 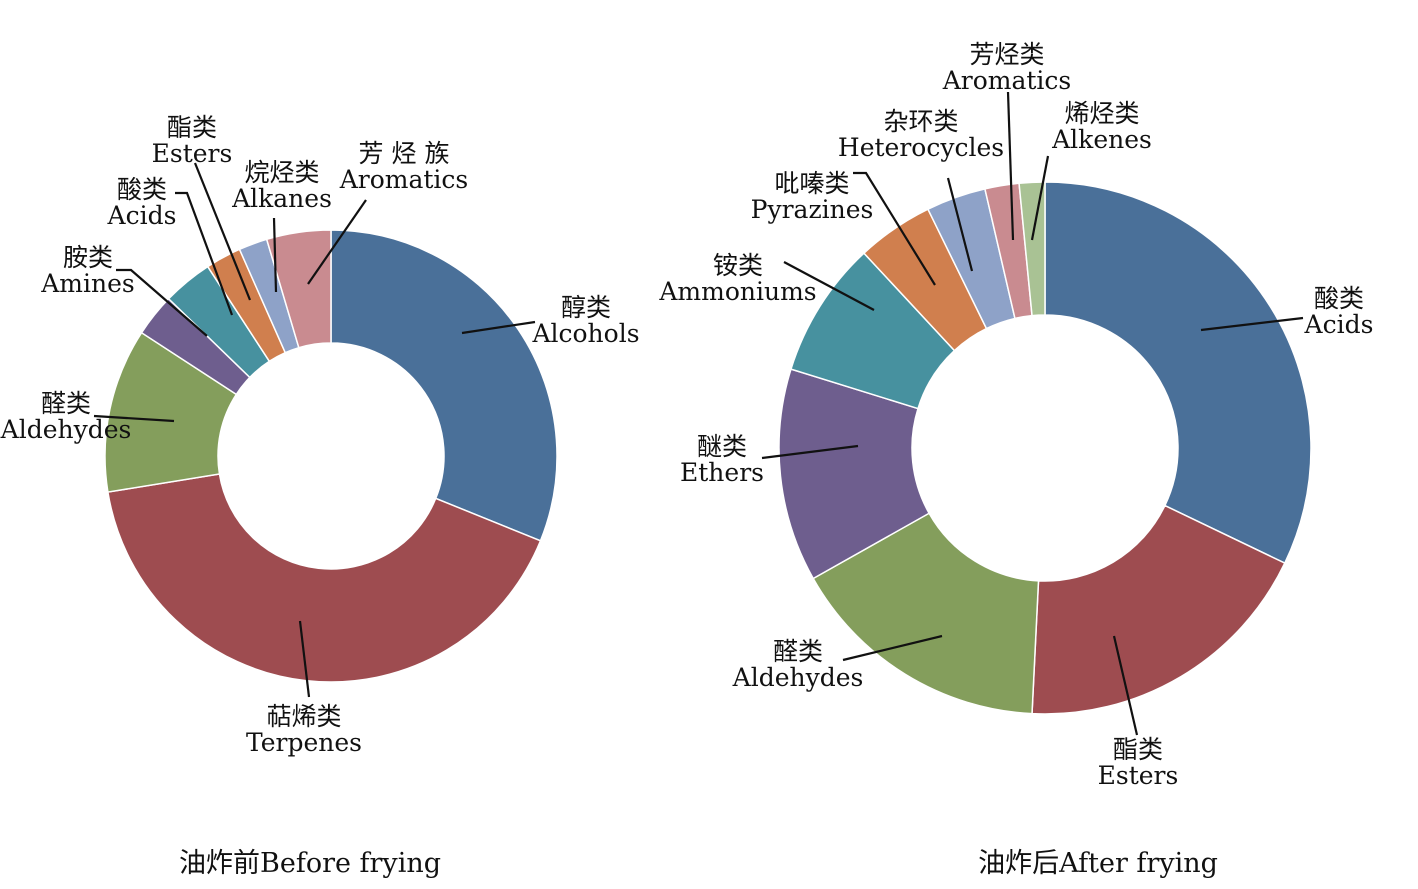 I want to click on leader-line-pyrazines, so click(x=894, y=228).